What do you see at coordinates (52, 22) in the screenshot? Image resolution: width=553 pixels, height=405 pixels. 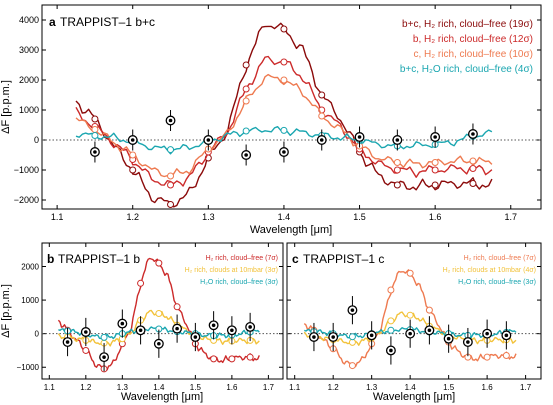 I see `panel-a-letter: a` at bounding box center [52, 22].